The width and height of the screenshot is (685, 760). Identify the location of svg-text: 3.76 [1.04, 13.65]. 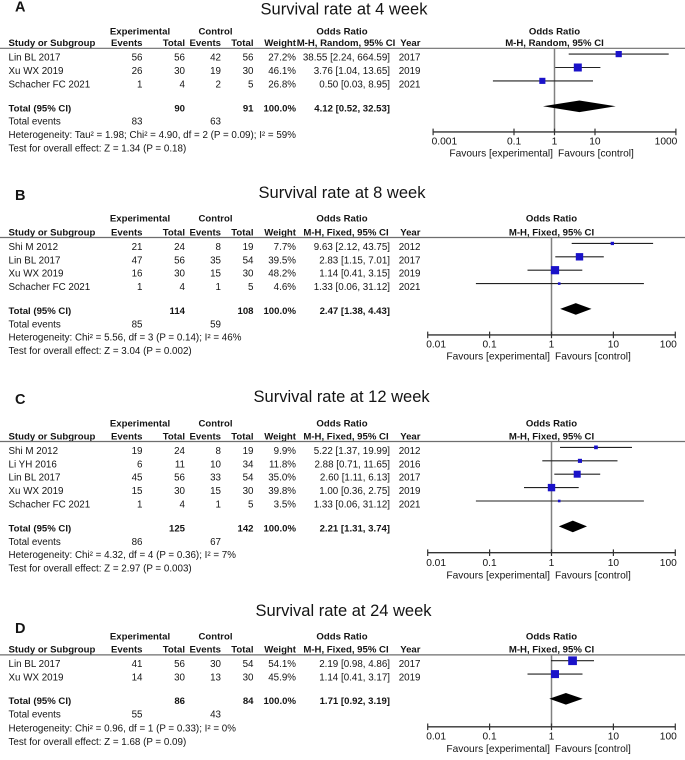
(352, 71).